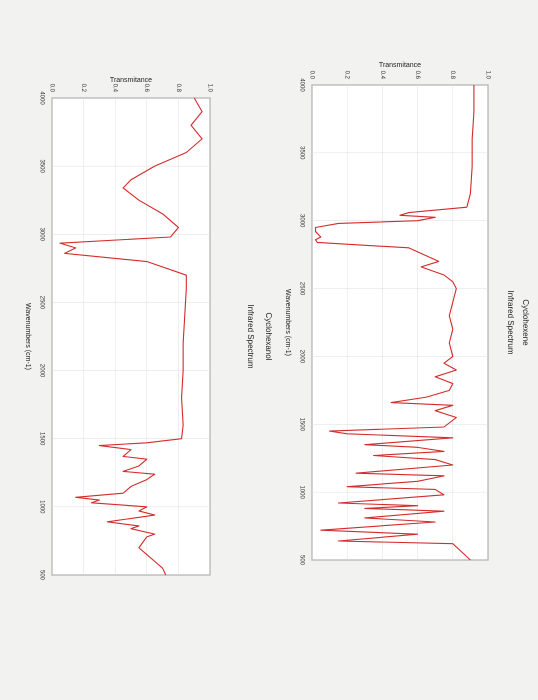 The image size is (538, 700). I want to click on chart-title: Cyclohexene, so click(525, 322).